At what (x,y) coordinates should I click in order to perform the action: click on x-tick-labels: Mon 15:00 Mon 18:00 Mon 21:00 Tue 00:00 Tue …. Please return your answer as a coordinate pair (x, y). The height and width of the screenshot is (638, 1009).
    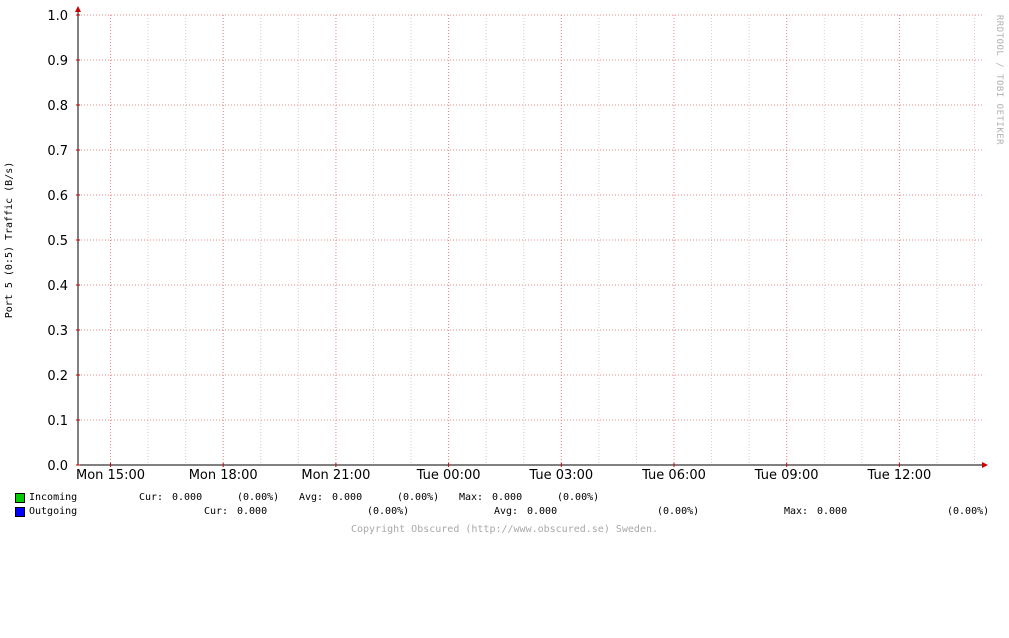
    Looking at the image, I should click on (503, 475).